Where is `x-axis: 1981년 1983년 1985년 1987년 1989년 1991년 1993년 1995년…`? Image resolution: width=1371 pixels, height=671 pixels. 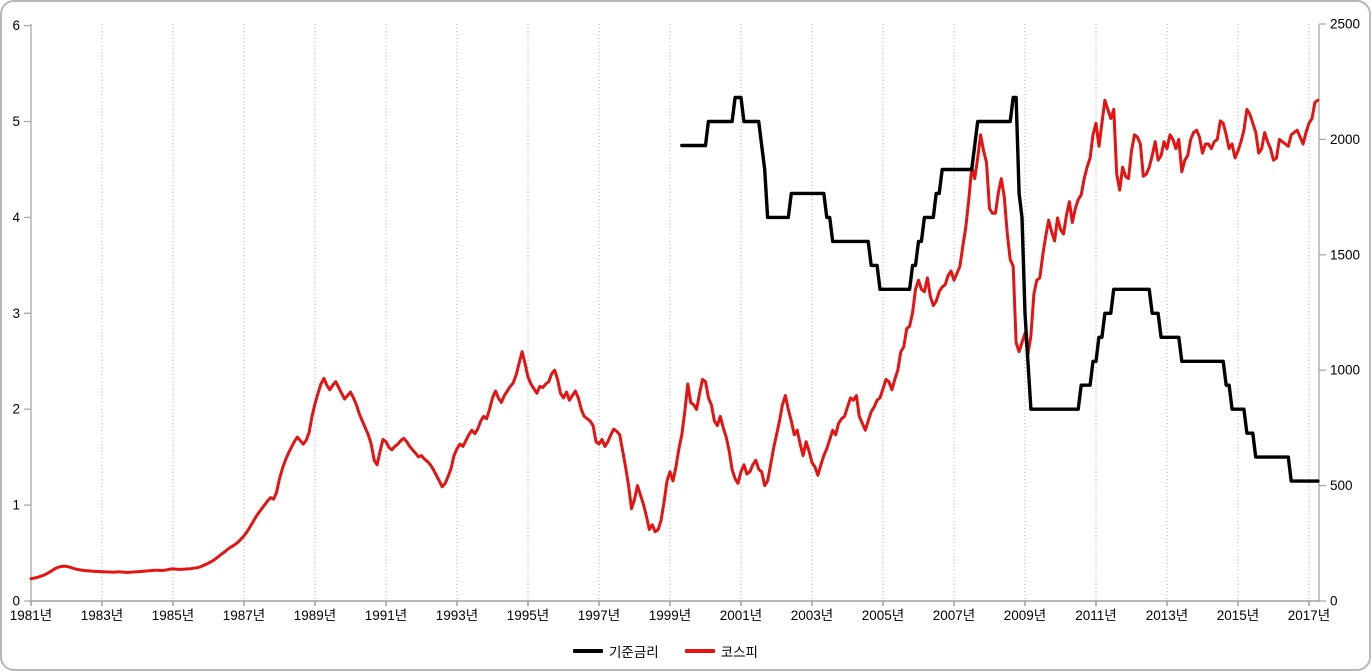
x-axis: 1981년 1983년 1985년 1987년 1989년 1991년 1993년 1995년… is located at coordinates (670, 611).